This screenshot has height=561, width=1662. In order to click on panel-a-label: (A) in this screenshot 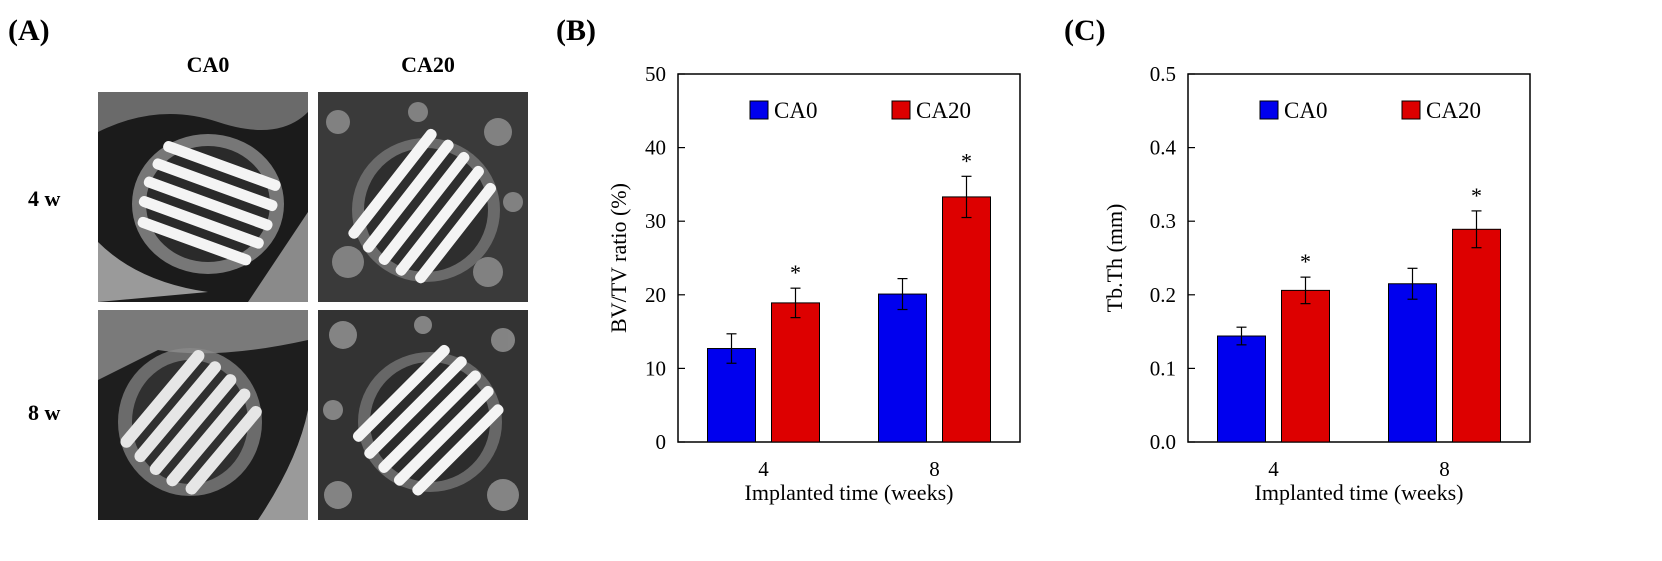, I will do `click(29, 30)`.